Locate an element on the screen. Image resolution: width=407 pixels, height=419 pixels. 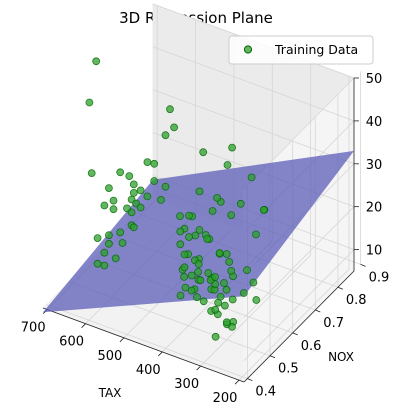
x-axis-line is located at coordinates (143, 345).